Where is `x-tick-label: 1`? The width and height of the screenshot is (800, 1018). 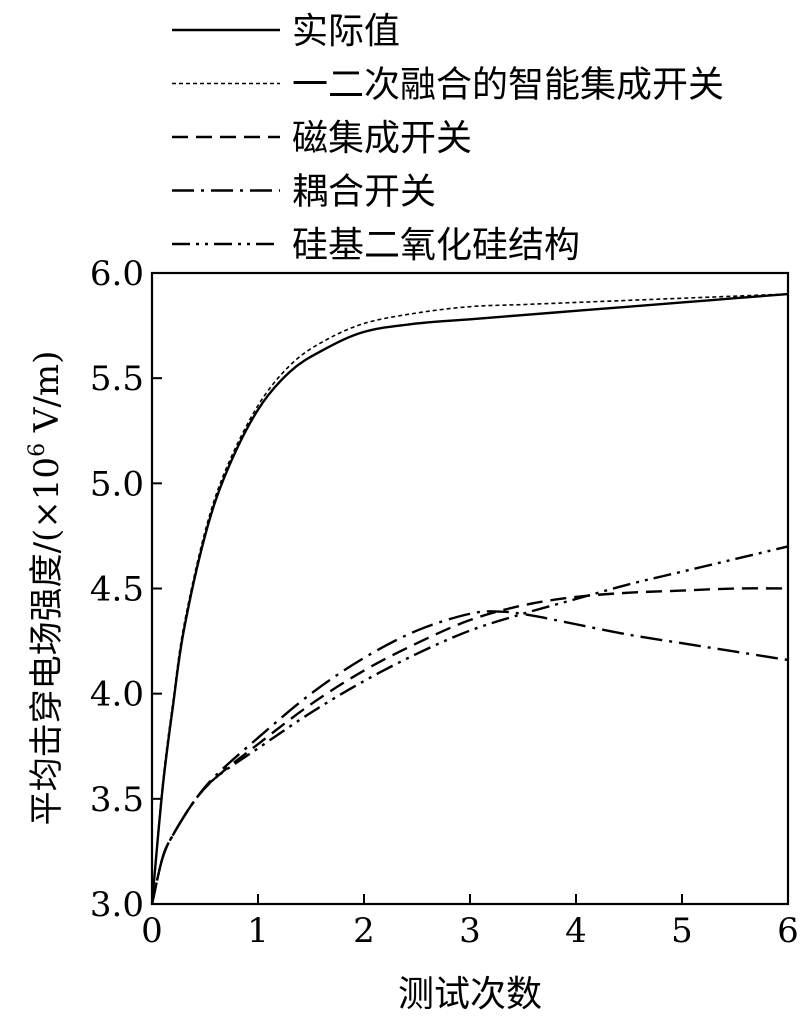
x-tick-label: 1 is located at coordinates (258, 931).